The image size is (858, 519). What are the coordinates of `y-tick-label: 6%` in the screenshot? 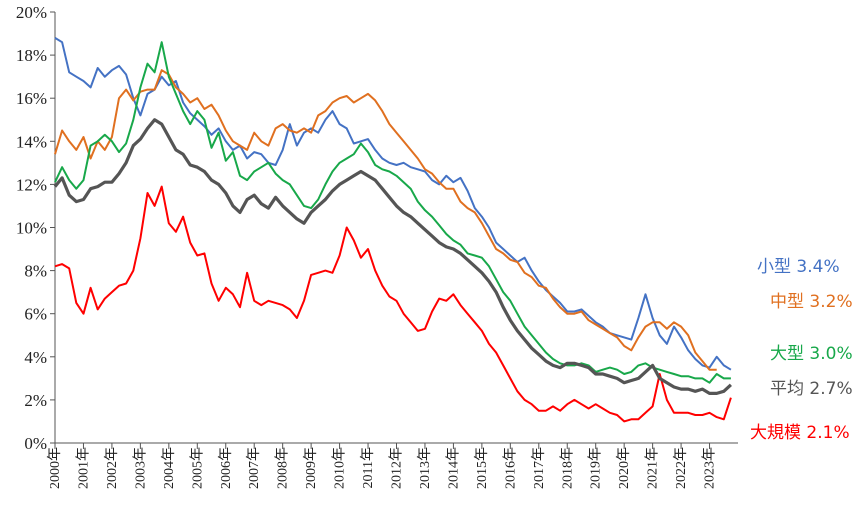 It's located at (35, 314).